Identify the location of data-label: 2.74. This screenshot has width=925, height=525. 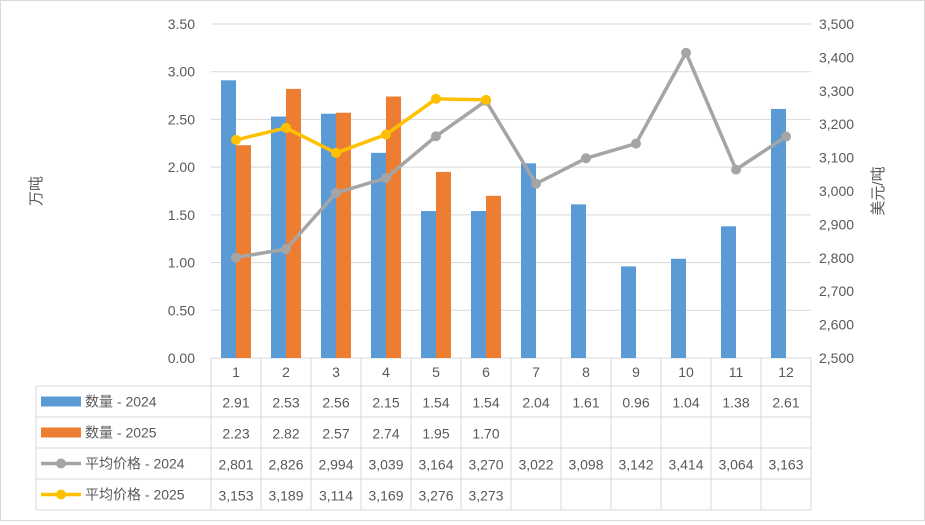
(385, 434).